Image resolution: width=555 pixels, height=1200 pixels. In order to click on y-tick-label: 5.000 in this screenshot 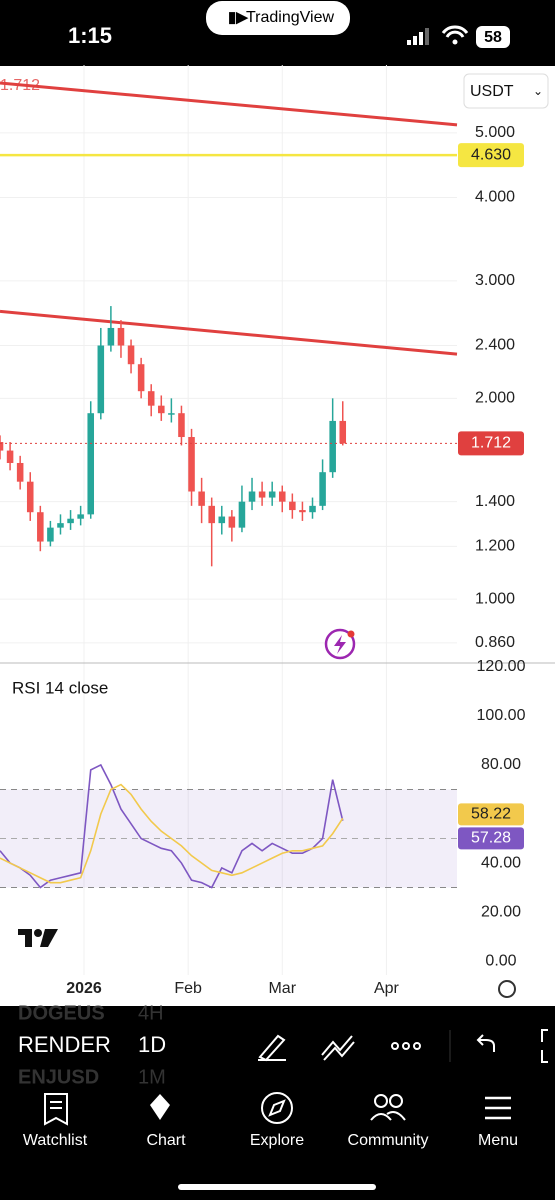, I will do `click(495, 132)`.